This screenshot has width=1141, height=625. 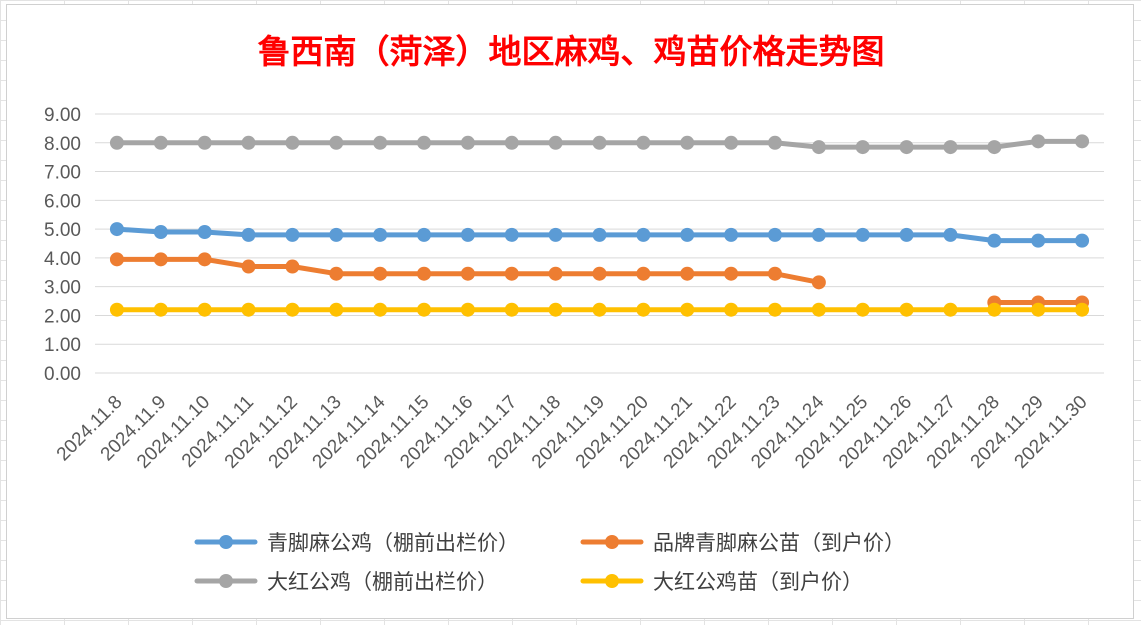 I want to click on y-tick-label: 2.00, so click(x=62, y=316).